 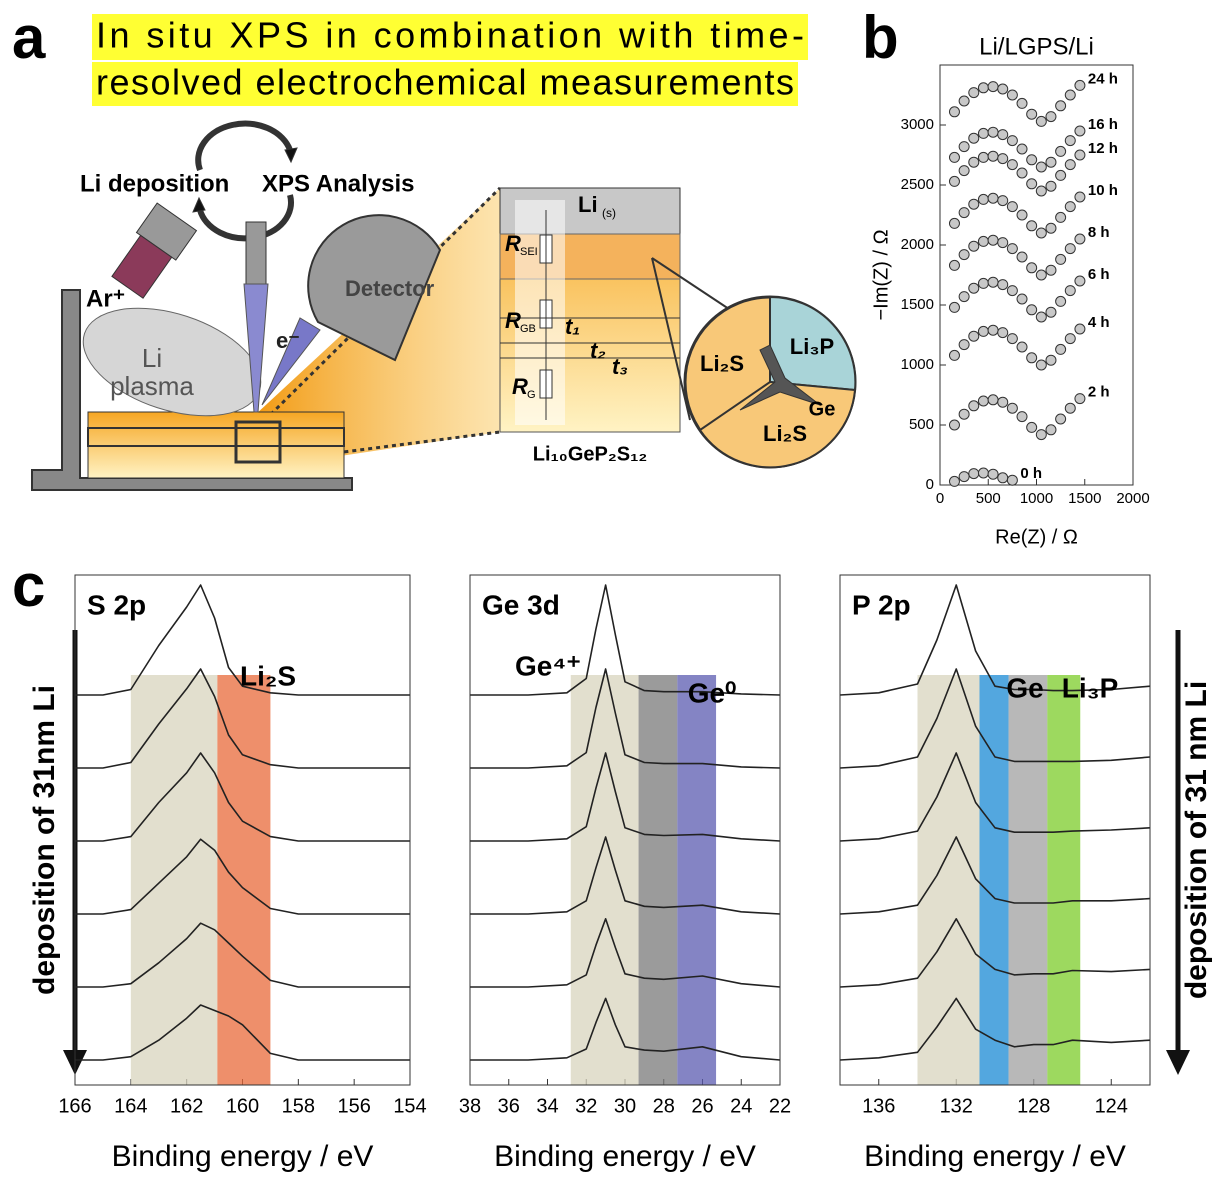 I want to click on x-tick-label: 136, so click(x=878, y=1106).